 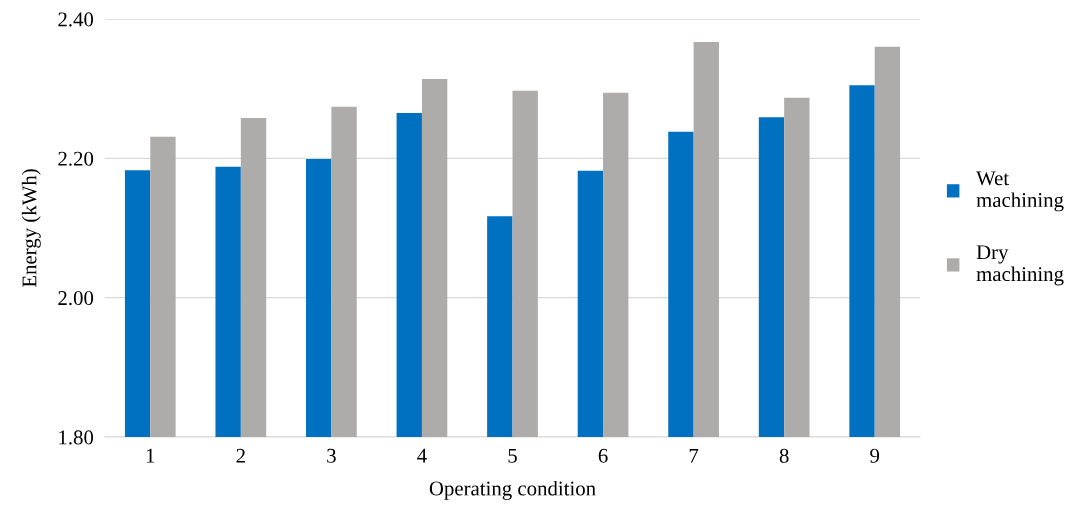 I want to click on x-tick-label: 2, so click(x=240, y=455).